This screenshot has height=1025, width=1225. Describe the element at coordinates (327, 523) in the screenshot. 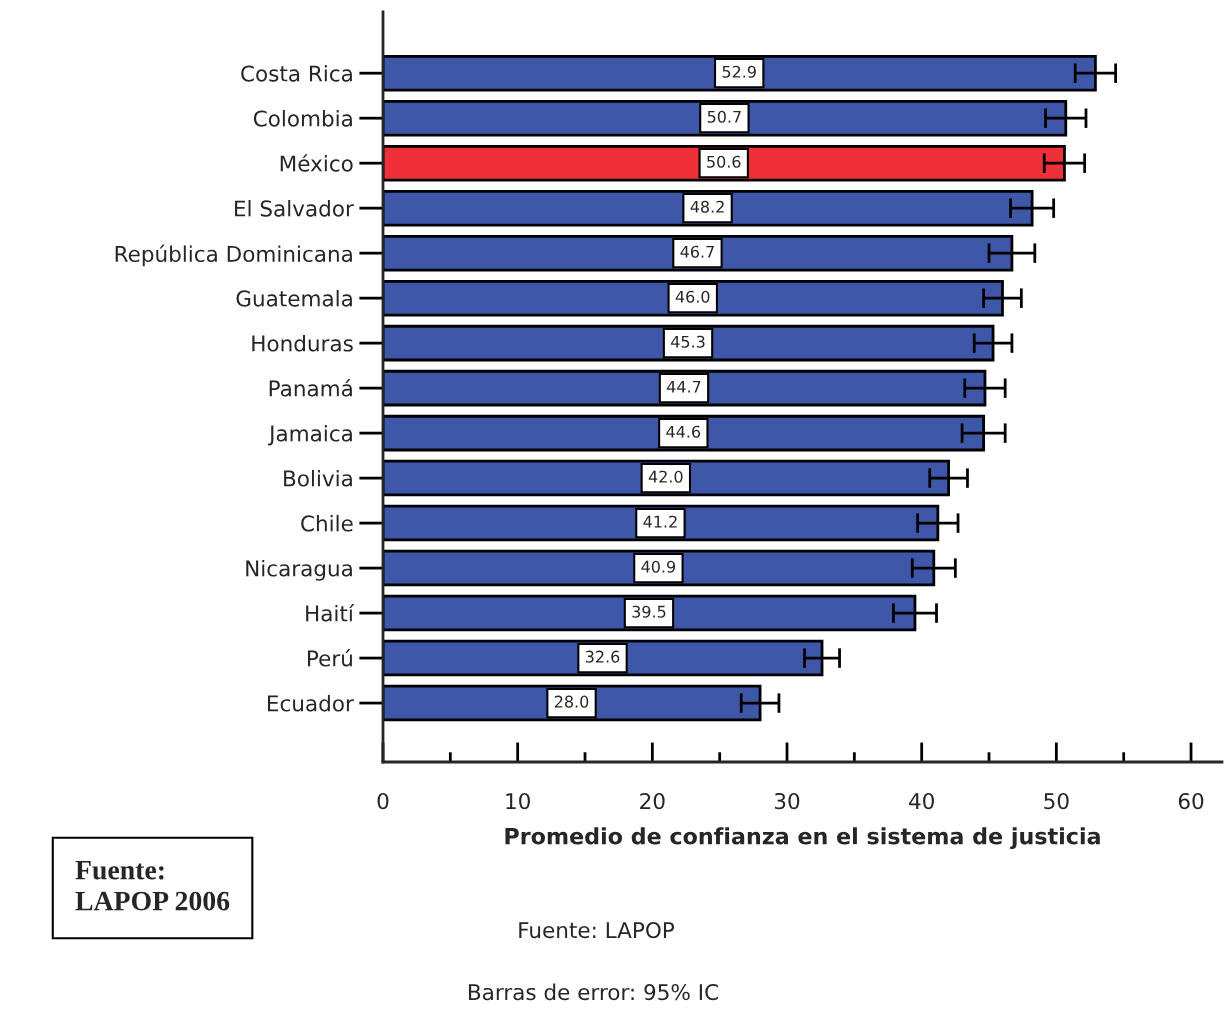

I see `y-tick-label: Chile` at that location.